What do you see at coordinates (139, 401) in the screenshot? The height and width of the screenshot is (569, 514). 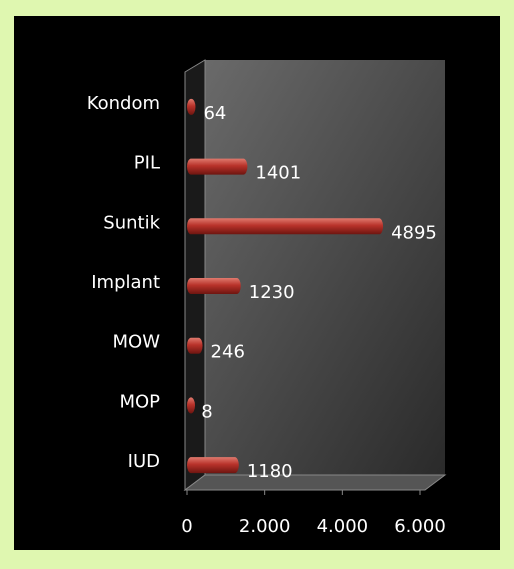 I see `y-tick-label: MOP` at bounding box center [139, 401].